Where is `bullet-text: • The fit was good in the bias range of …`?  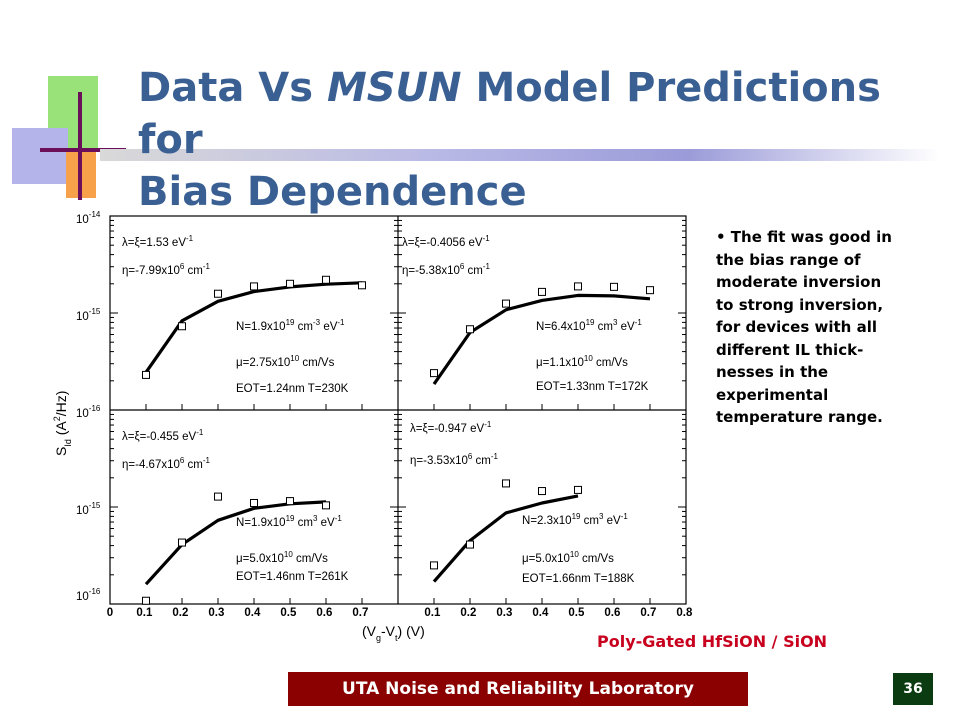
bullet-text: • The fit was good in the bias range of … is located at coordinates (804, 327).